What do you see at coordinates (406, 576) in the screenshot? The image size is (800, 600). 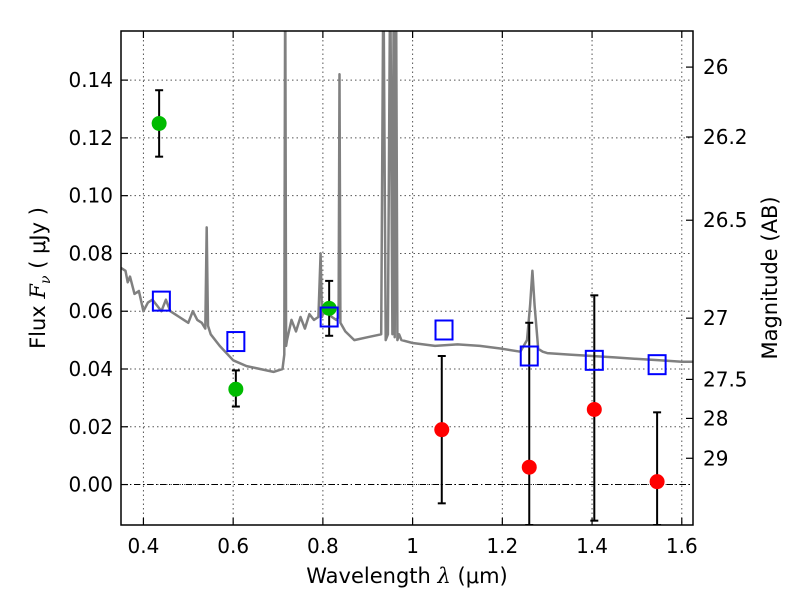 I see `x-axis-title: Wavelength λ (μm)` at bounding box center [406, 576].